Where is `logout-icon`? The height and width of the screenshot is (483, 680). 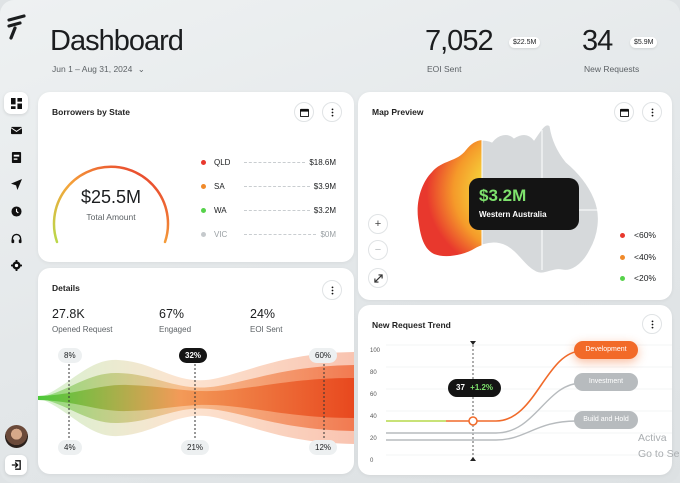 logout-icon is located at coordinates (16, 465).